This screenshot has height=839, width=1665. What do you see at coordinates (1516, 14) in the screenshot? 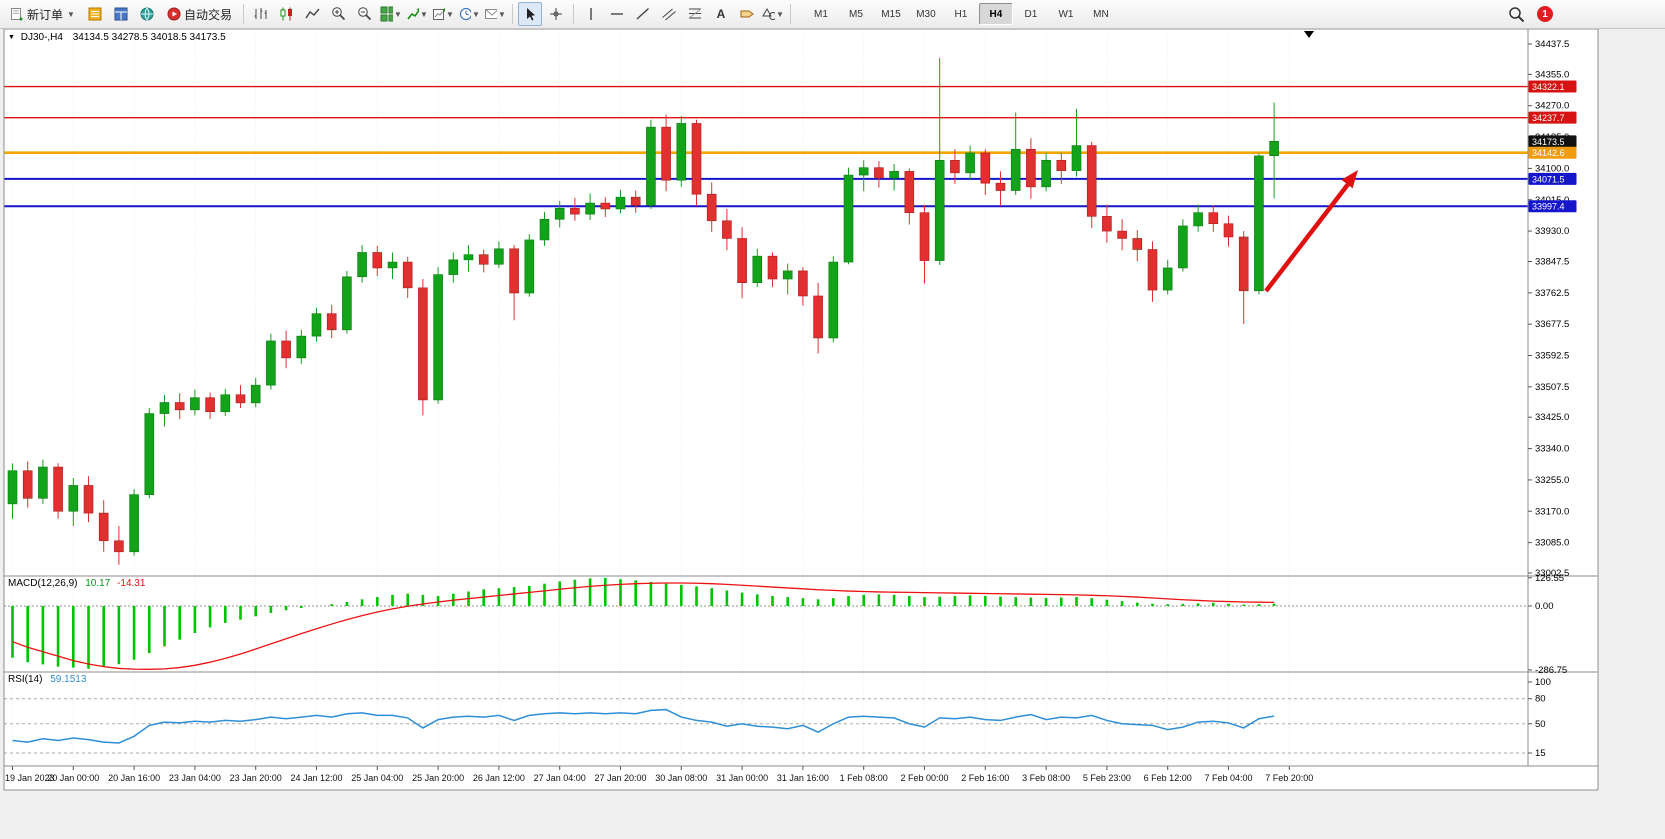
I see `search-icon` at bounding box center [1516, 14].